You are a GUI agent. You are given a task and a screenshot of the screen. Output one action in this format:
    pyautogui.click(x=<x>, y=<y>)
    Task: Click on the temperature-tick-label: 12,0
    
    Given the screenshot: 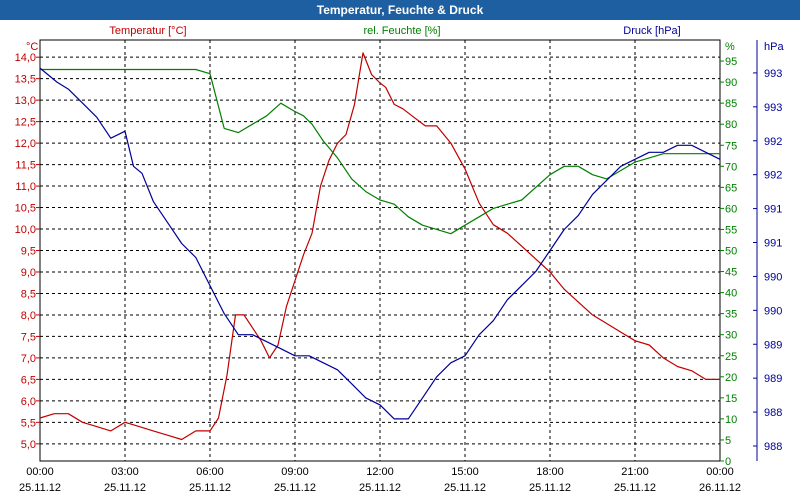 What is the action you would take?
    pyautogui.click(x=25, y=144)
    